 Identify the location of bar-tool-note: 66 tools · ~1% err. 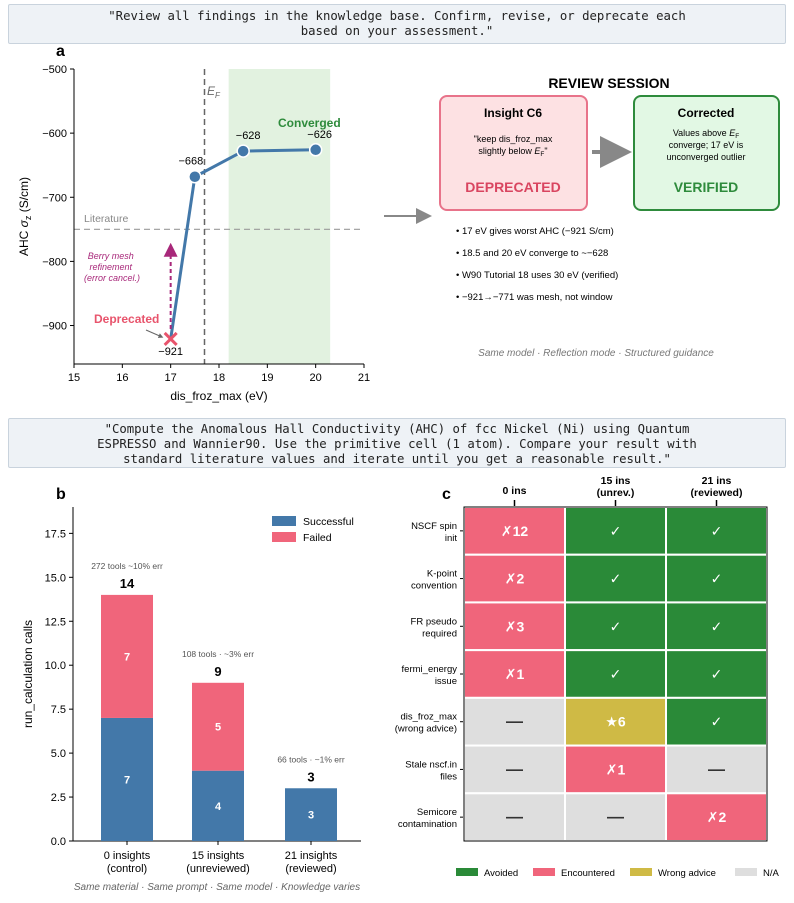
(310, 759).